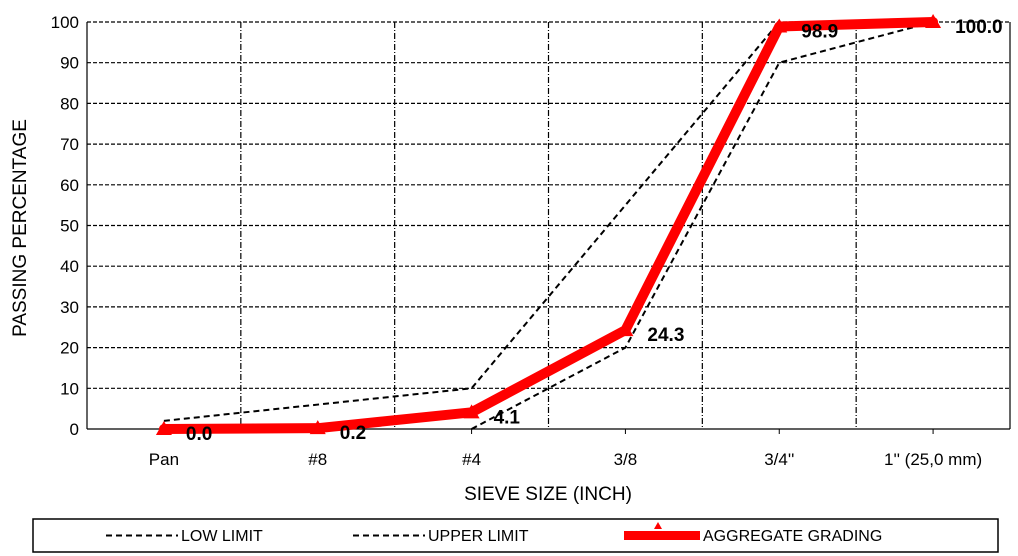 Image resolution: width=1018 pixels, height=556 pixels. What do you see at coordinates (69, 348) in the screenshot?
I see `y-tick-label: 20` at bounding box center [69, 348].